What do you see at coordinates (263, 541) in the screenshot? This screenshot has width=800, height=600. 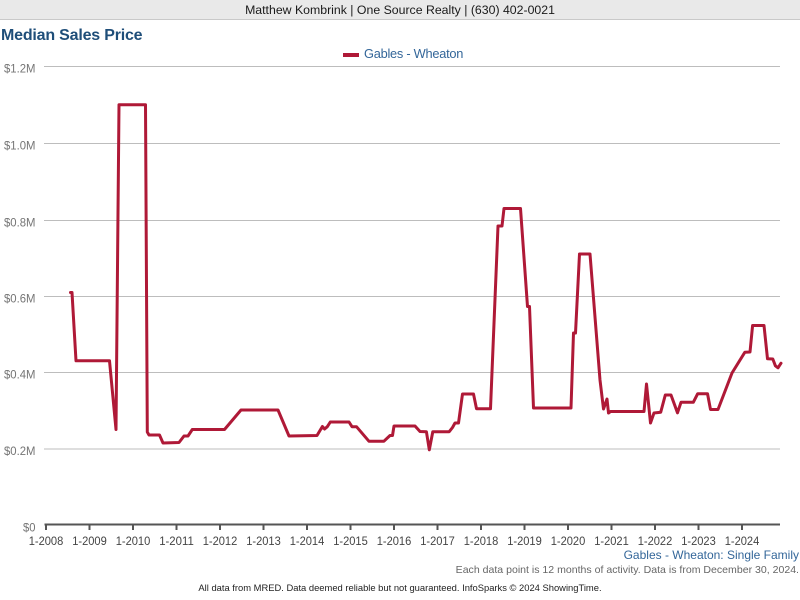 I see `svg-text: 1-2013` at bounding box center [263, 541].